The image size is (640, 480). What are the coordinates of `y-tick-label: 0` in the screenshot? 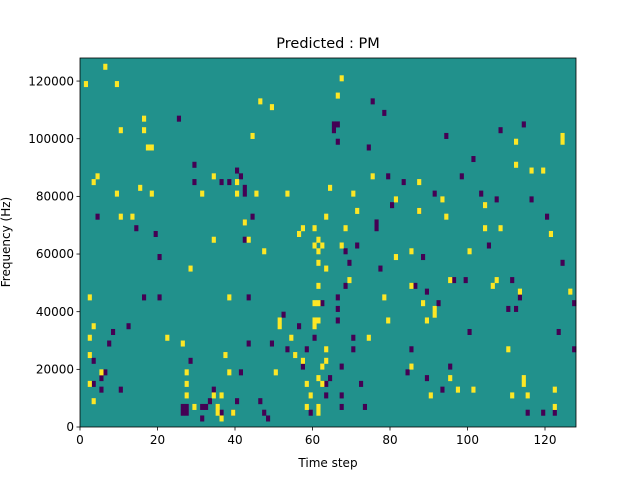 It's located at (70, 427).